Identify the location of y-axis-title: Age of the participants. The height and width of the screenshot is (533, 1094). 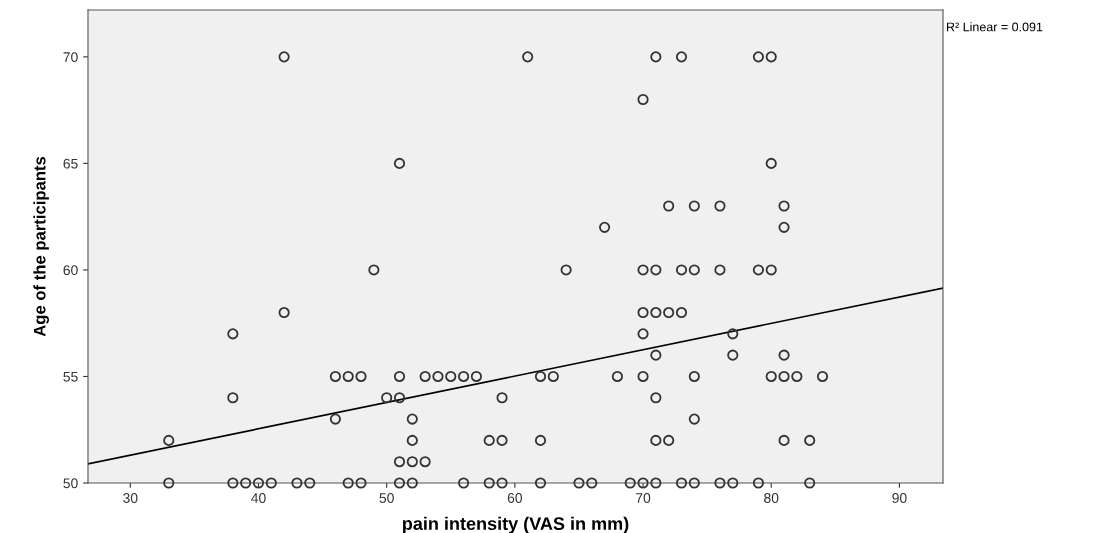
(41, 246).